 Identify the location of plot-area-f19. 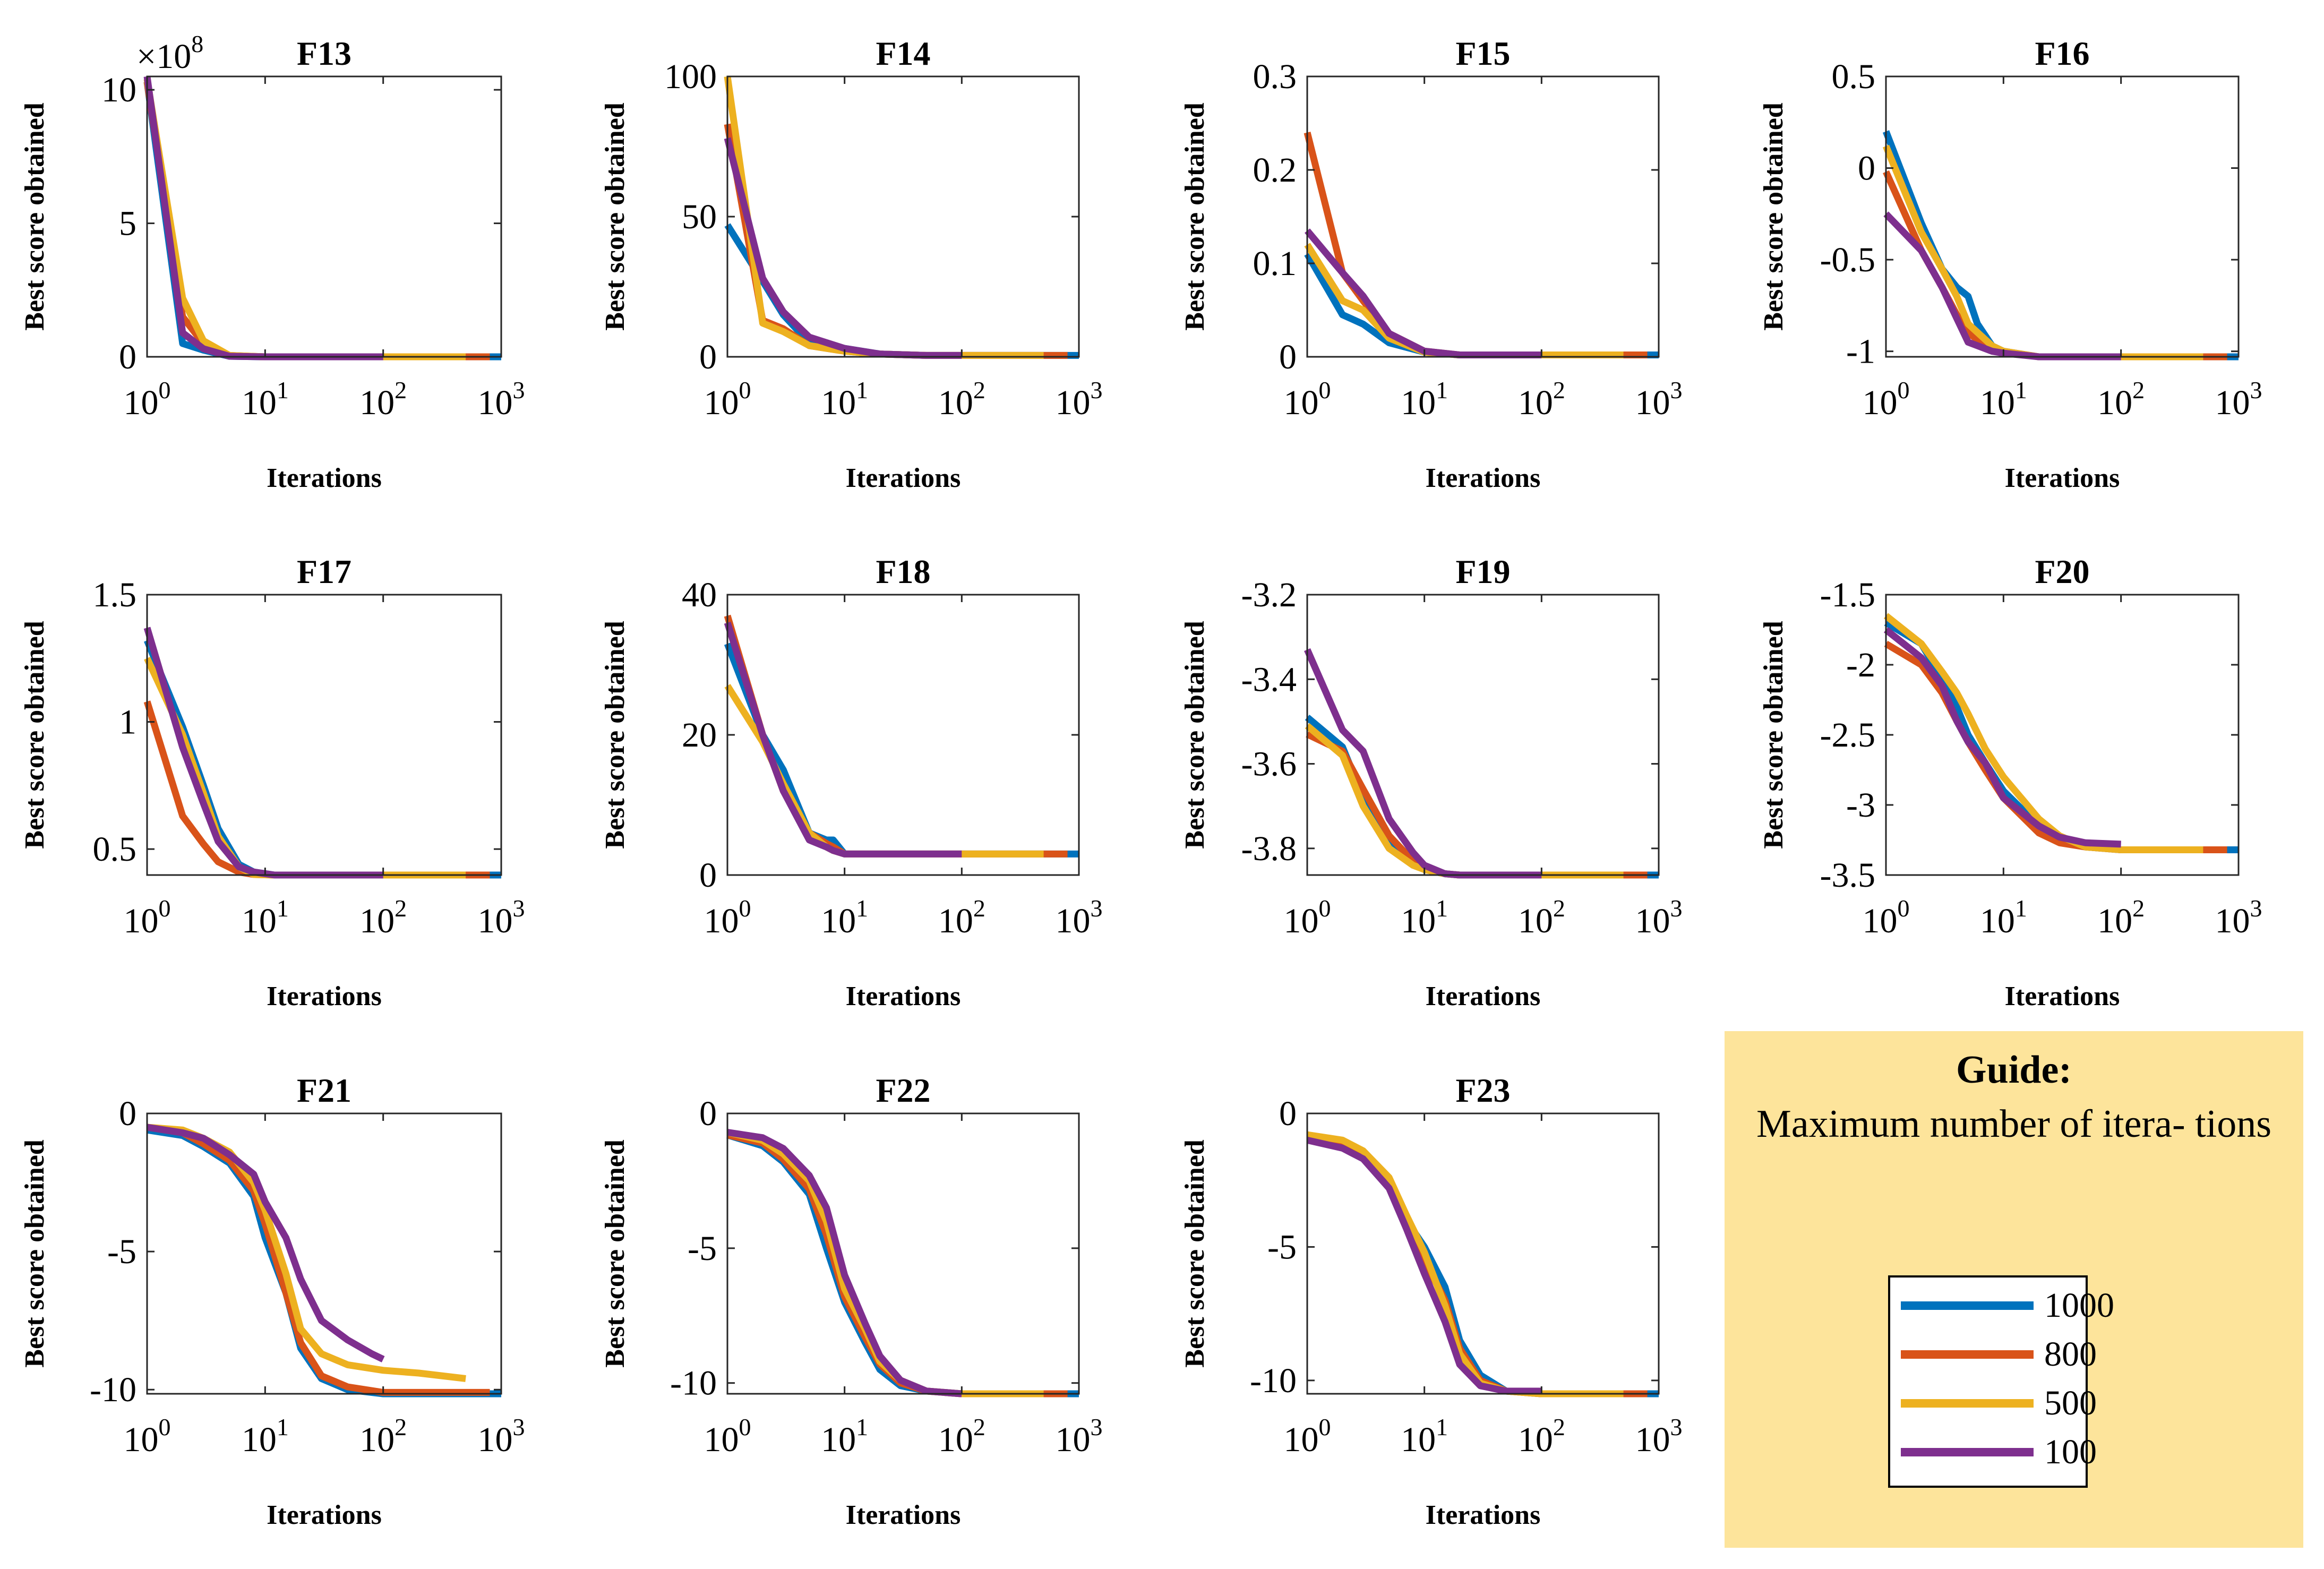
(1483, 735).